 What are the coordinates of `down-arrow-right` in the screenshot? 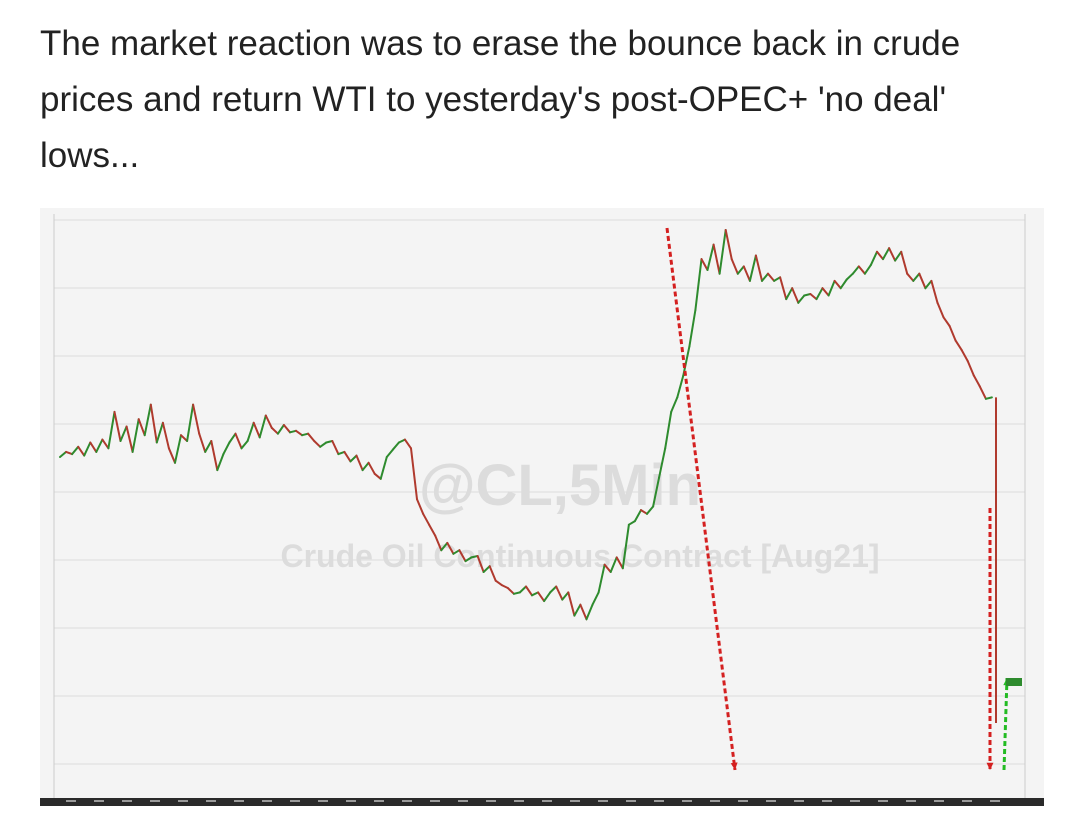 It's located at (990, 639).